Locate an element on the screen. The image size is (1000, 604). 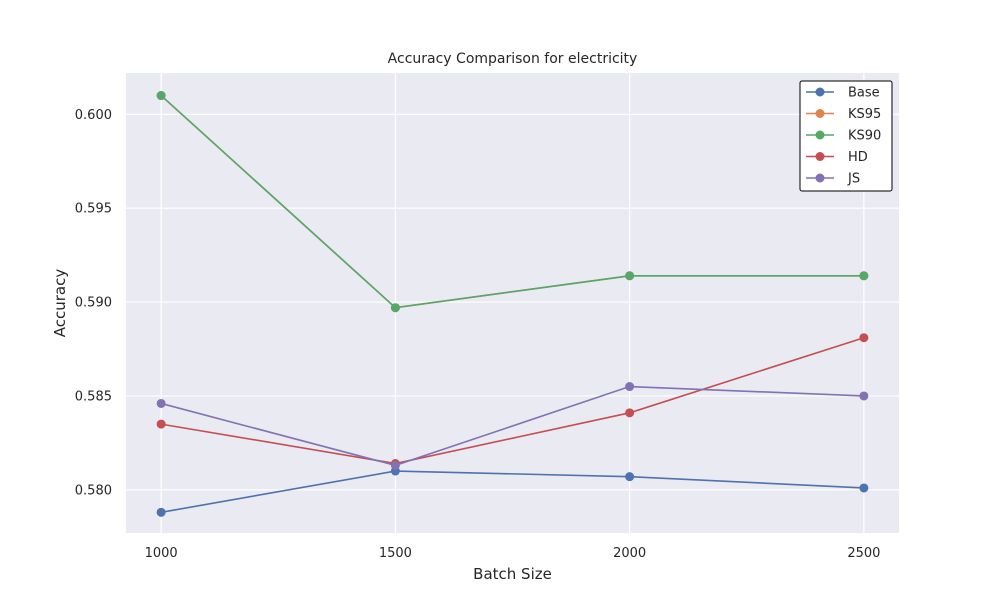
legend-item-ks95: KS95 is located at coordinates (843, 114).